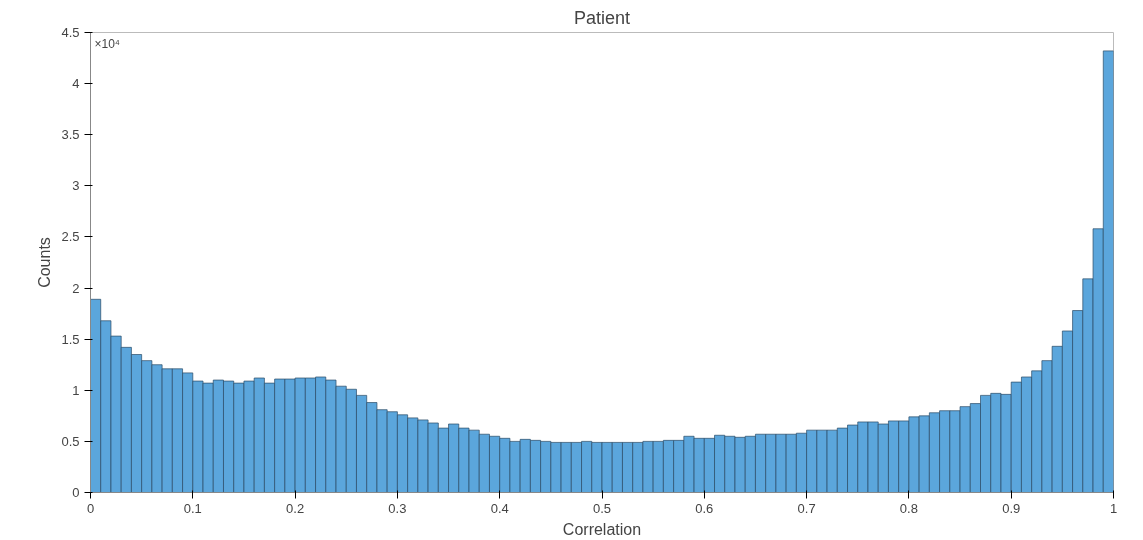 The width and height of the screenshot is (1143, 540). What do you see at coordinates (76, 492) in the screenshot?
I see `y-tick-label: 0` at bounding box center [76, 492].